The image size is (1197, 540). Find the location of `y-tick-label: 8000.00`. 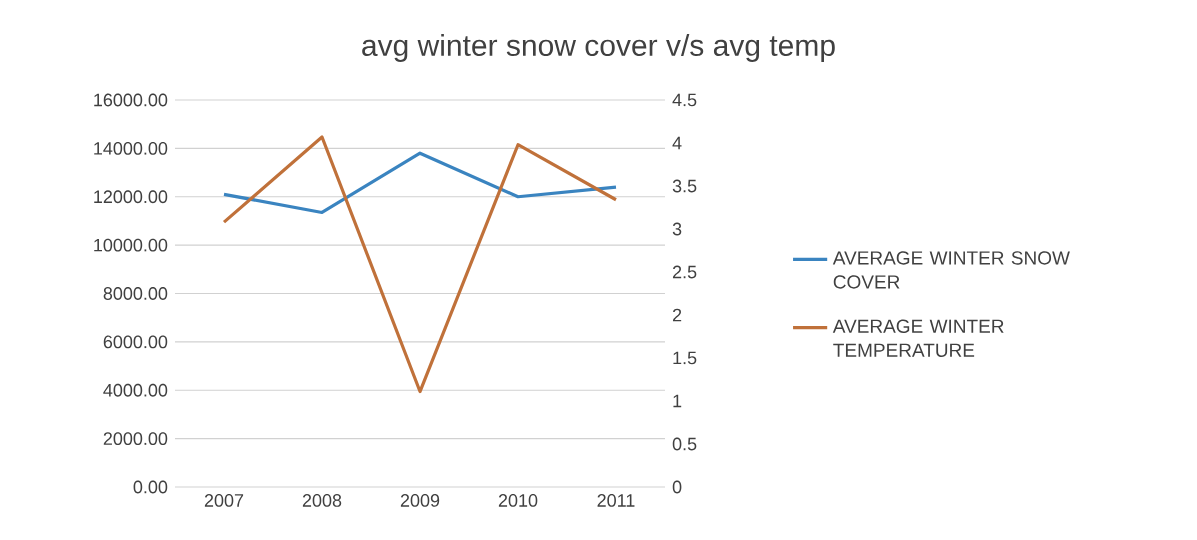

y-tick-label: 8000.00 is located at coordinates (135, 293).